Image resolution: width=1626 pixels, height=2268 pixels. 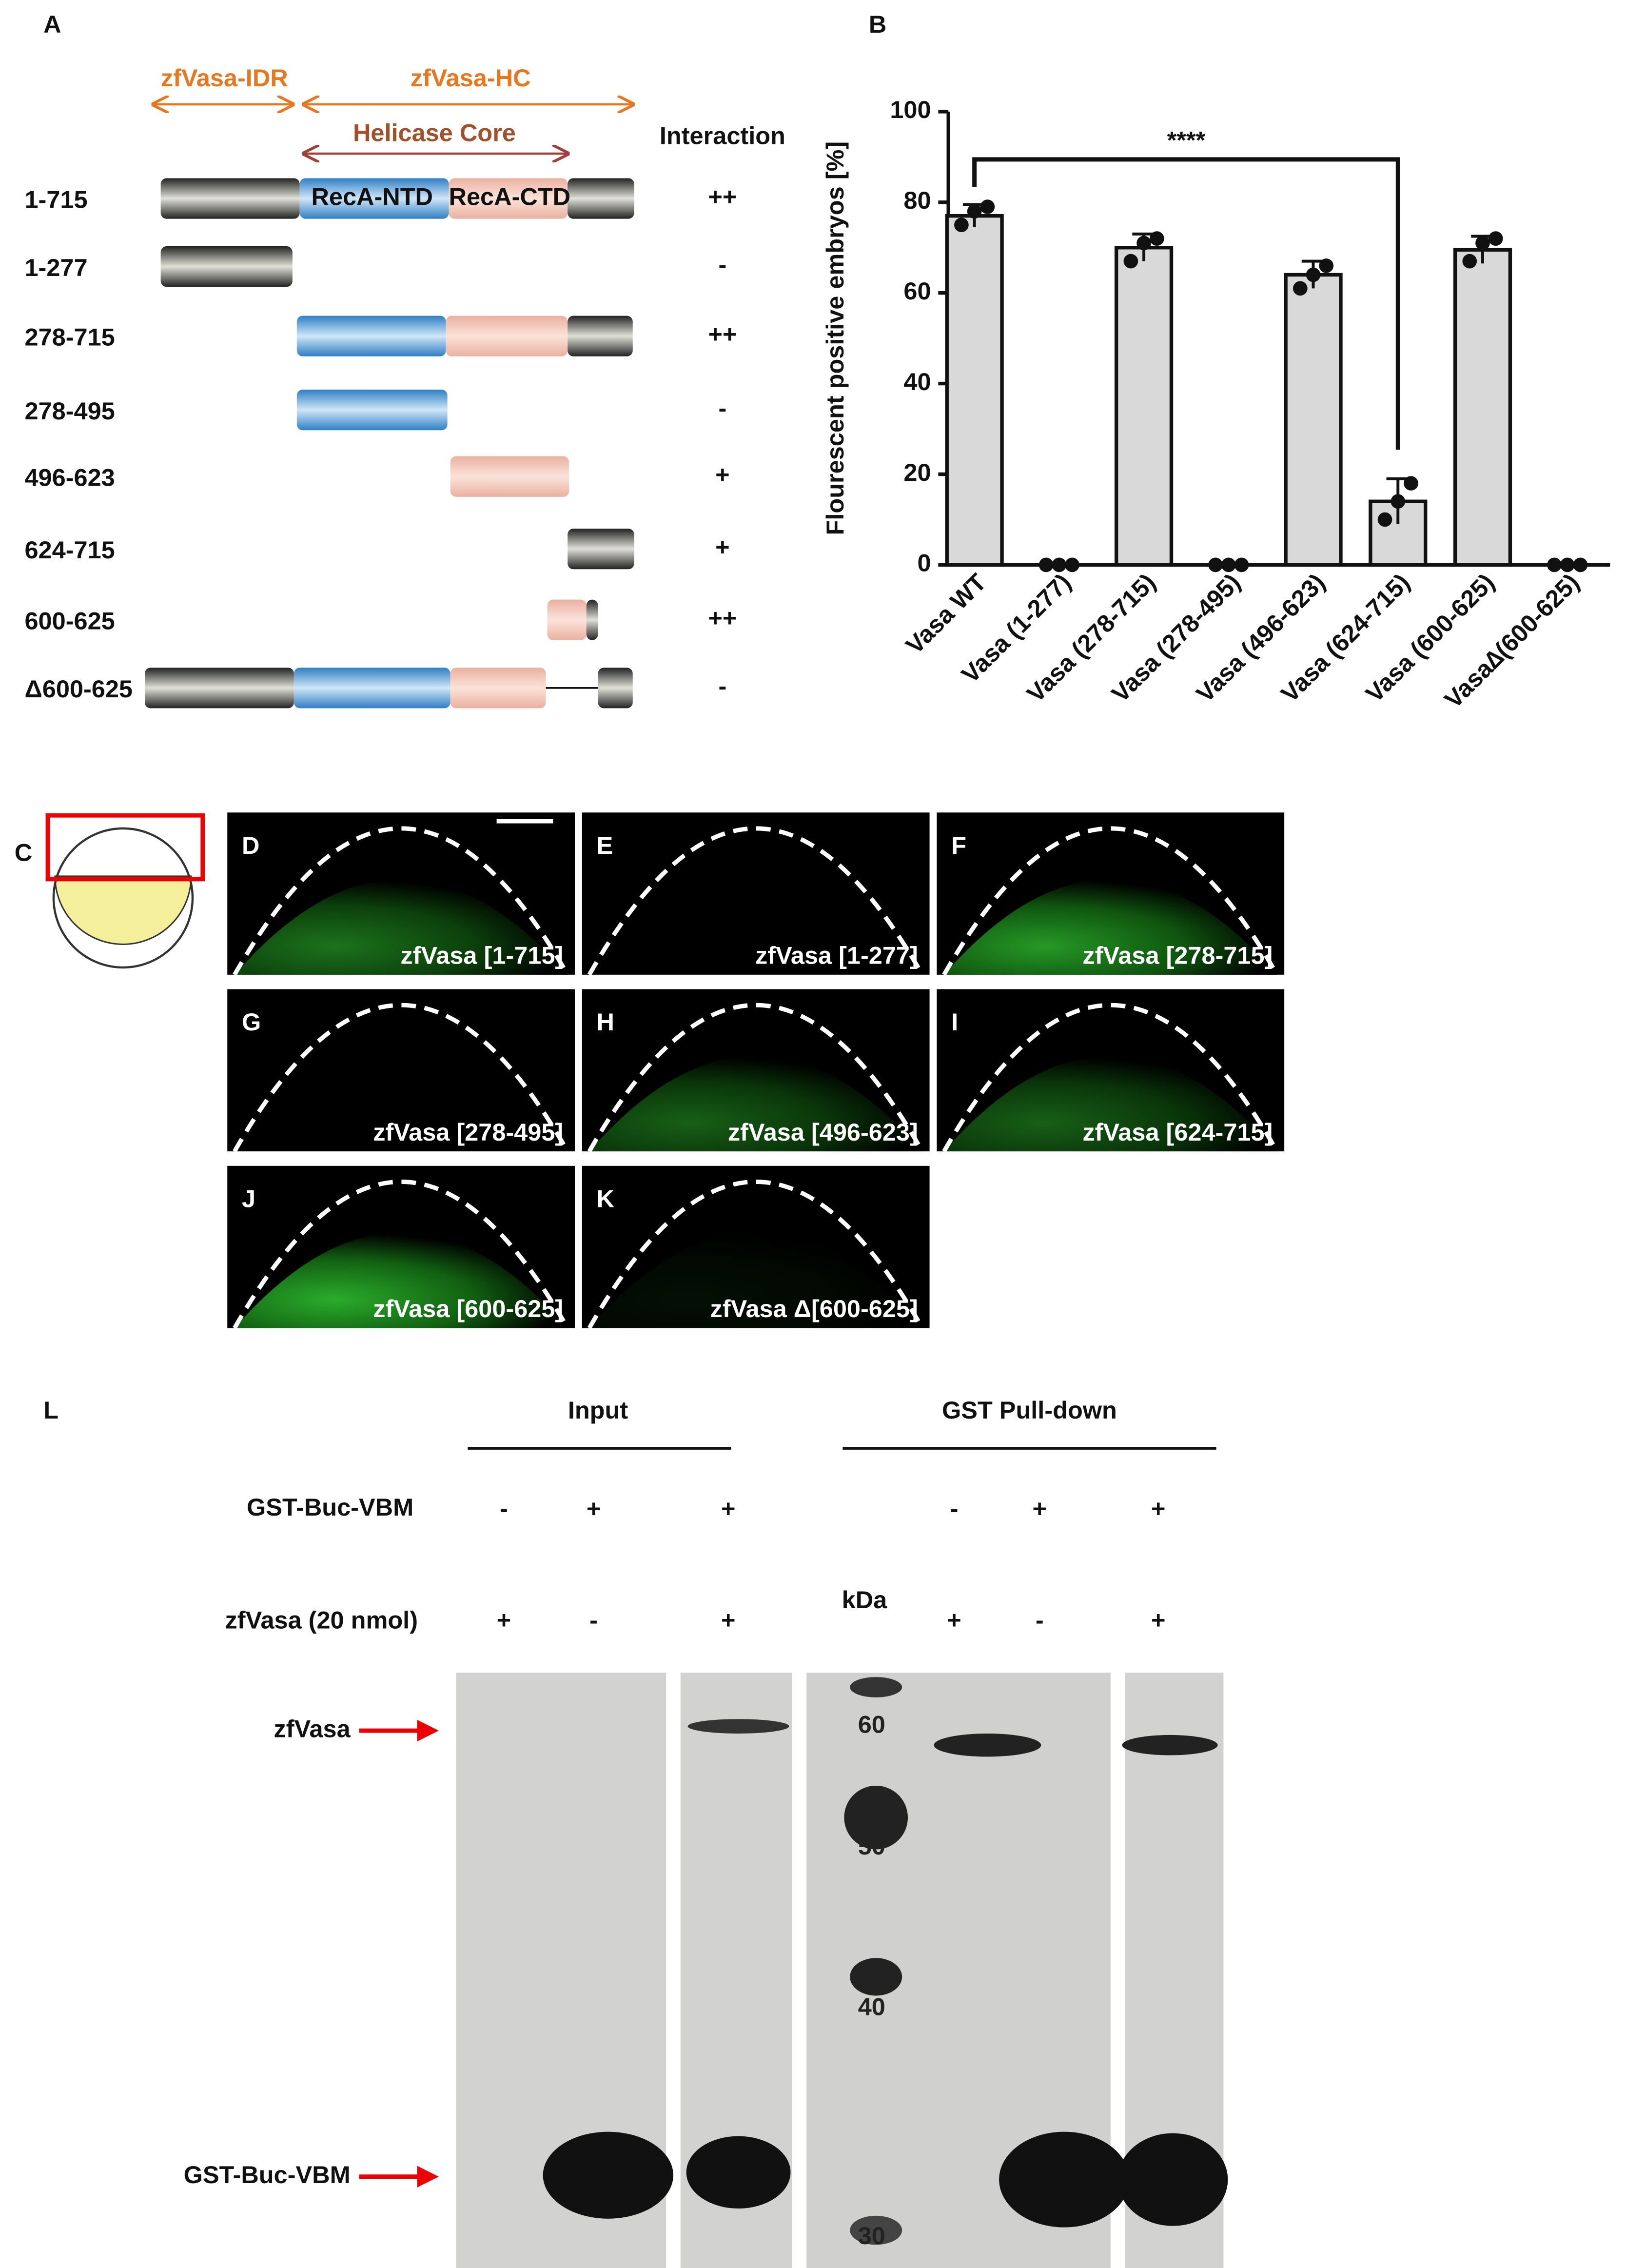 I want to click on panel-label: G, so click(x=252, y=1022).